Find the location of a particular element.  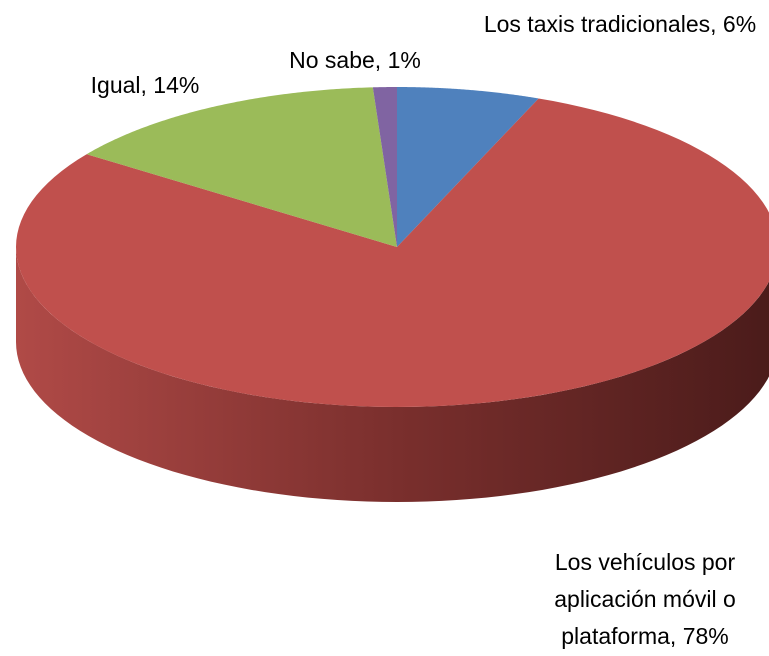

slice-label: Igual, 14% is located at coordinates (145, 85).